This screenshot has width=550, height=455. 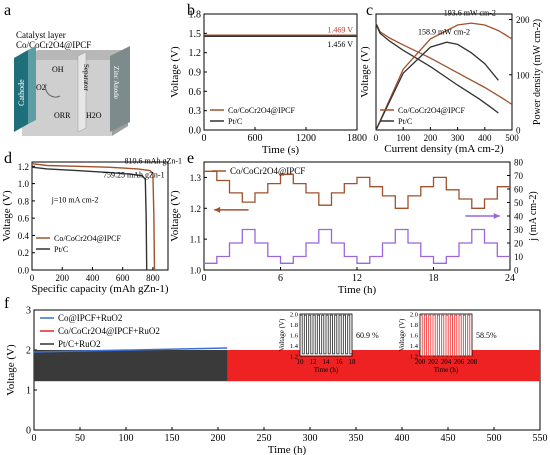 What do you see at coordinates (281, 150) in the screenshot?
I see `panel-b-xlabel: Time (s)` at bounding box center [281, 150].